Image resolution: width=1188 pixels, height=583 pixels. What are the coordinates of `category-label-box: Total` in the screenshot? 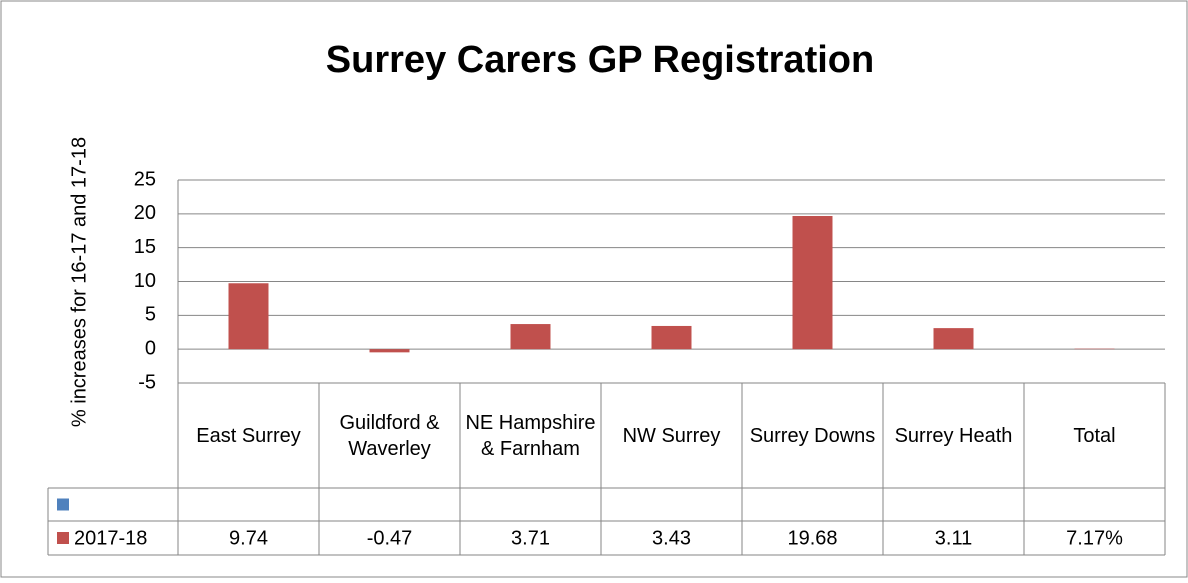 It's located at (1094, 435).